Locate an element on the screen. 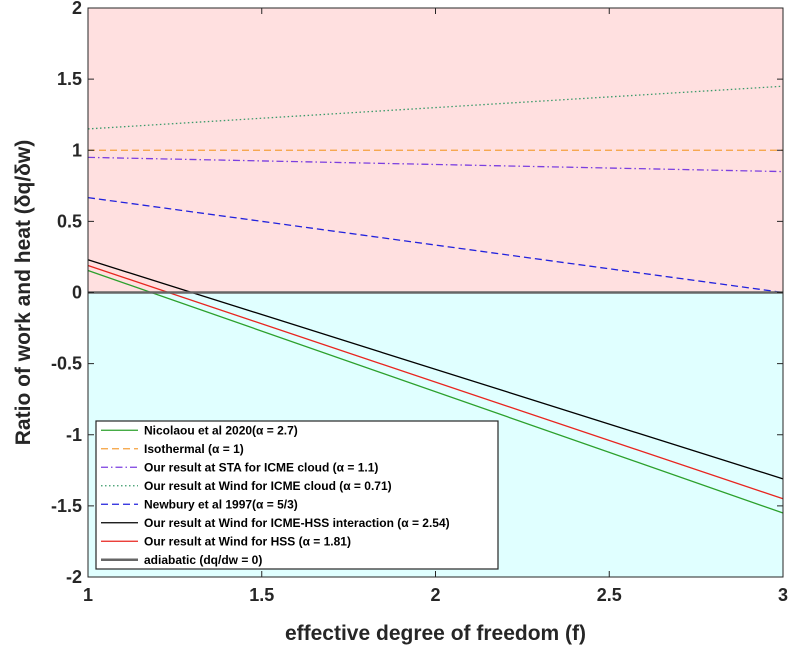  legend-label-7: adiabatic (dq/dw = 0) is located at coordinates (203, 560).